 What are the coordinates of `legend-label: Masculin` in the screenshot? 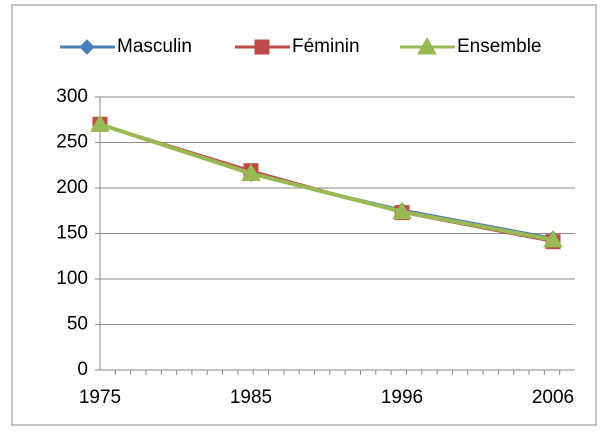 It's located at (154, 46).